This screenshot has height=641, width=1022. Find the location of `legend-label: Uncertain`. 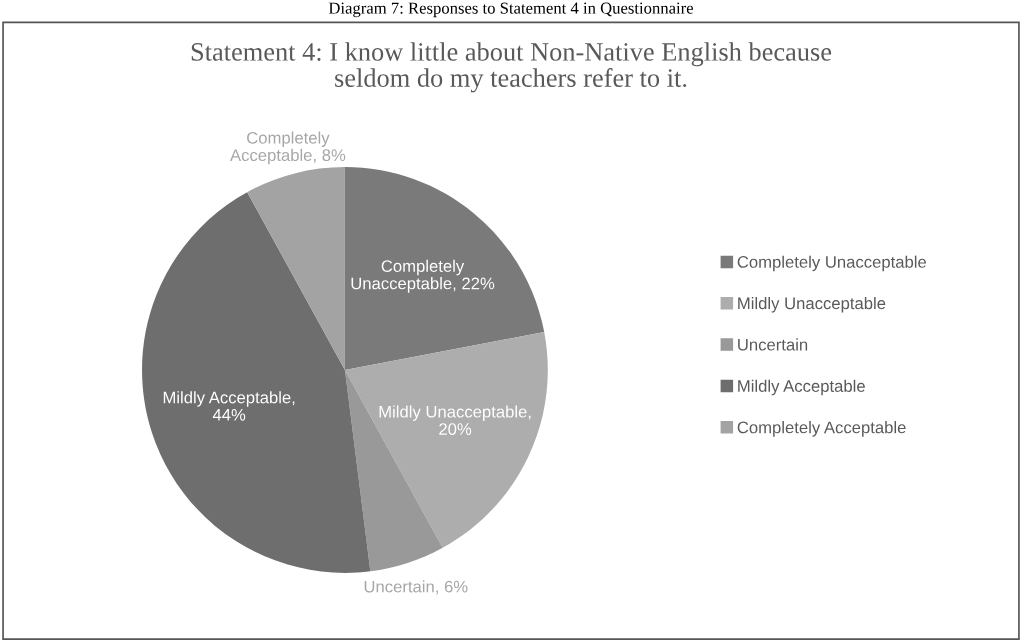

legend-label: Uncertain is located at coordinates (773, 344).